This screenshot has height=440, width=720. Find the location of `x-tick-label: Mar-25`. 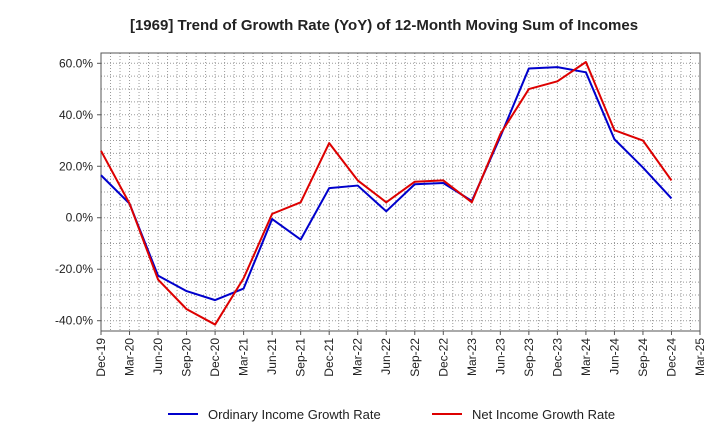

x-tick-label: Mar-25 is located at coordinates (700, 357).